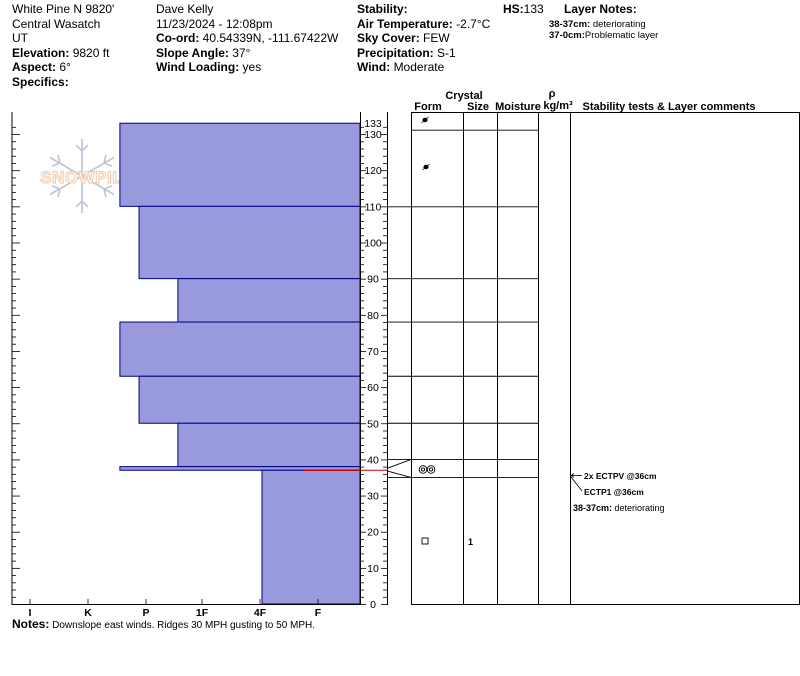  I want to click on hardness-tick-labels: I K P 1F 4F F, so click(175, 609).